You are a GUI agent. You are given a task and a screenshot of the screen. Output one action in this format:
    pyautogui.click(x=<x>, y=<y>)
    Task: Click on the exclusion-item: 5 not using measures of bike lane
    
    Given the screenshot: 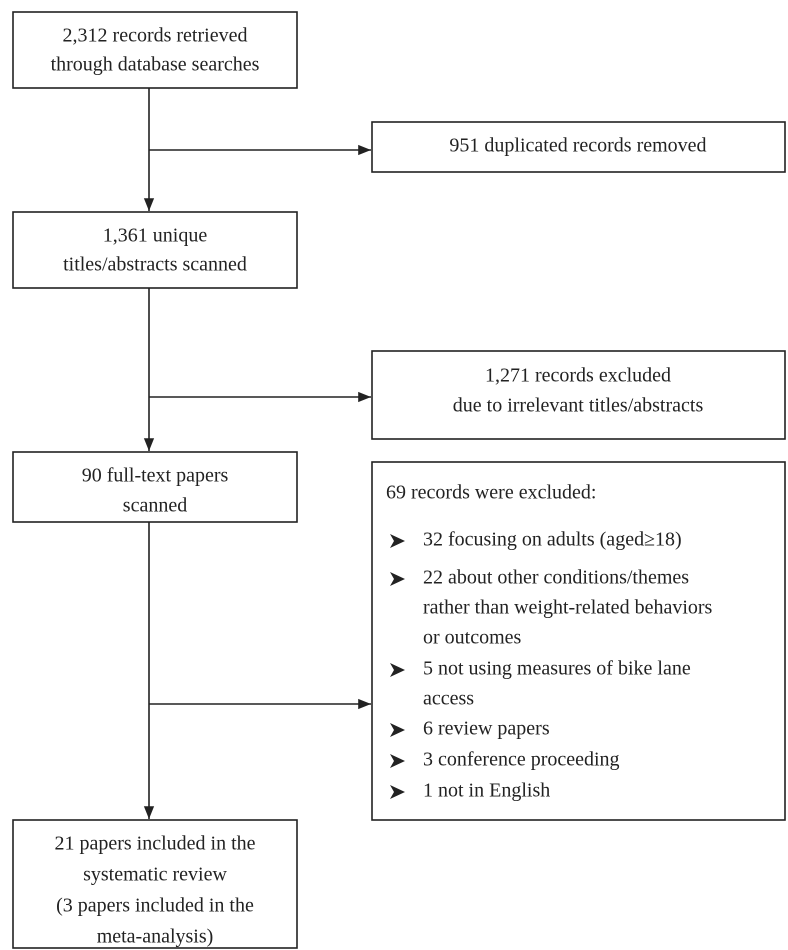 What is the action you would take?
    pyautogui.click(x=557, y=669)
    